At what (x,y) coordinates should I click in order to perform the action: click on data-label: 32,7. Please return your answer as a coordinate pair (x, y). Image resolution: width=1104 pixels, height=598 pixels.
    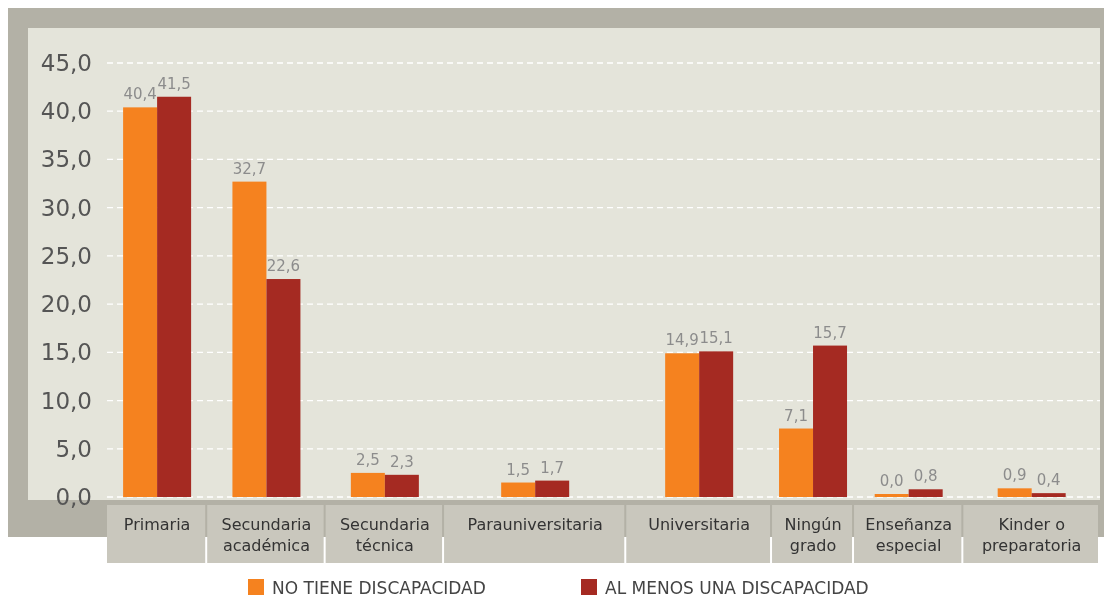
    Looking at the image, I should click on (249, 168).